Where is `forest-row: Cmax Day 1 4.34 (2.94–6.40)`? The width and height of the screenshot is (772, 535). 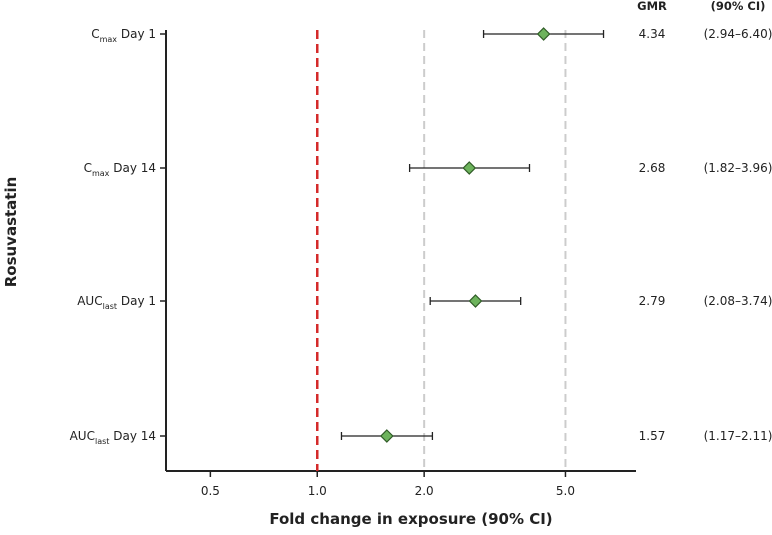
forest-row: Cmax Day 1 4.34 (2.94–6.40) is located at coordinates (431, 35).